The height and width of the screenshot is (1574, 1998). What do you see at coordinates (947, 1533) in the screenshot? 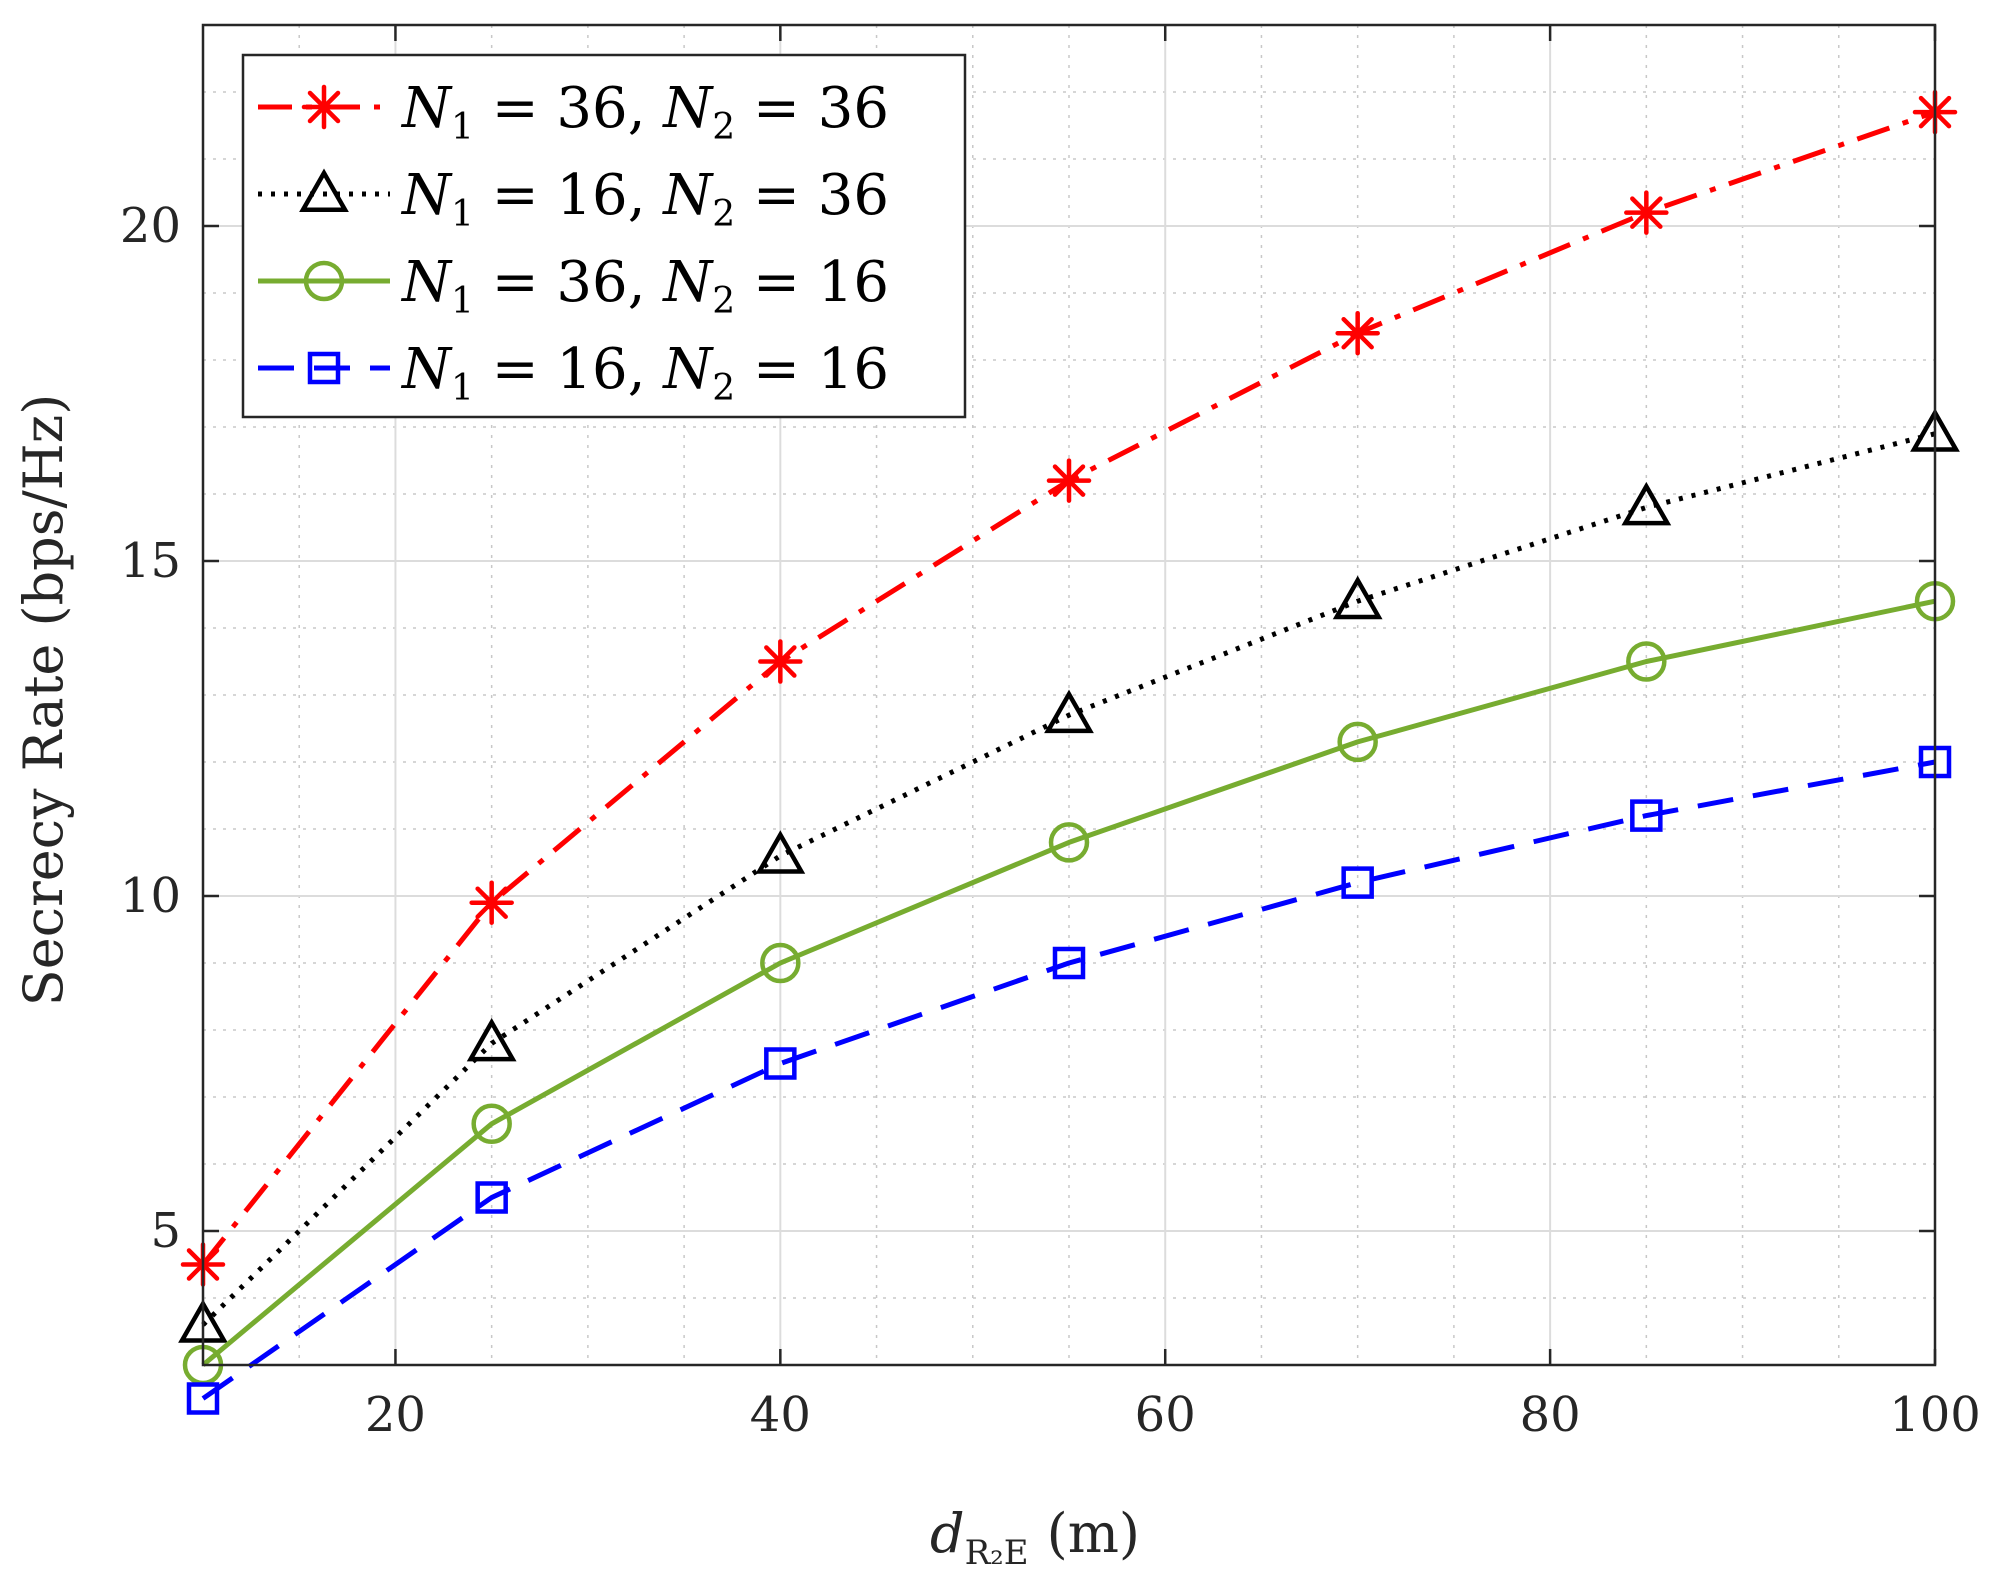
I see `x-axis-label-symbol: d` at bounding box center [947, 1533].